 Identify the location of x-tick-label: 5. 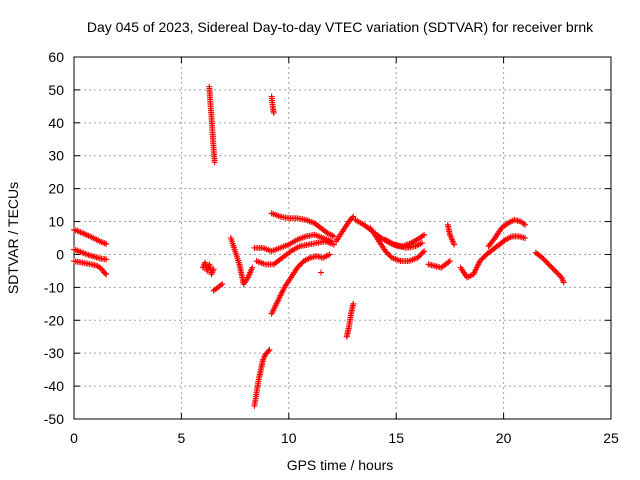
(182, 438).